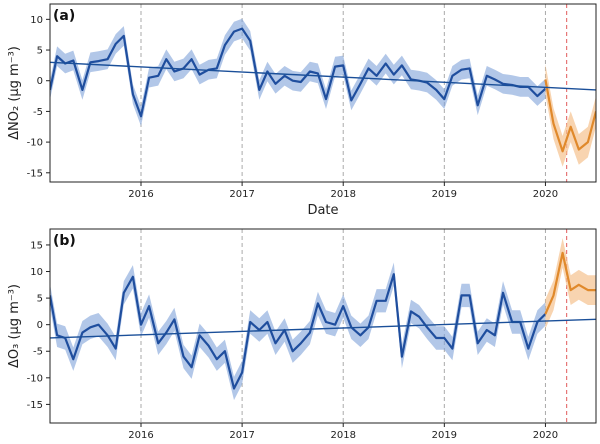 The height and width of the screenshot is (444, 600). What do you see at coordinates (14, 93) in the screenshot?
I see `y-axis-title: ΔNO₂ (μg m⁻³)` at bounding box center [14, 93].